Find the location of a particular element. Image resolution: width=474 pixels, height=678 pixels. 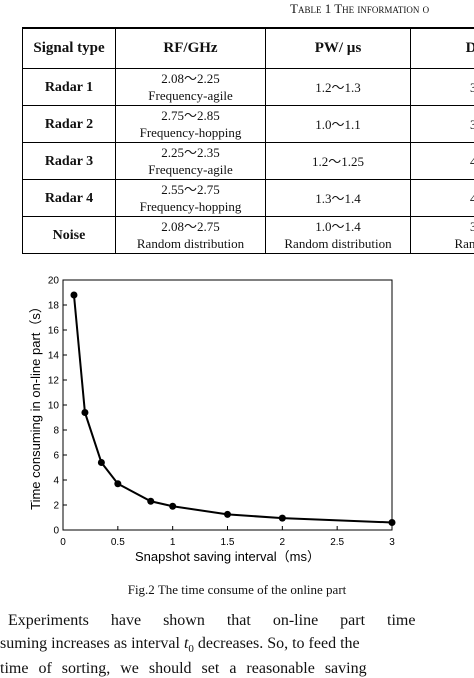

cell-text: 2.08～2.25 is located at coordinates (190, 78).